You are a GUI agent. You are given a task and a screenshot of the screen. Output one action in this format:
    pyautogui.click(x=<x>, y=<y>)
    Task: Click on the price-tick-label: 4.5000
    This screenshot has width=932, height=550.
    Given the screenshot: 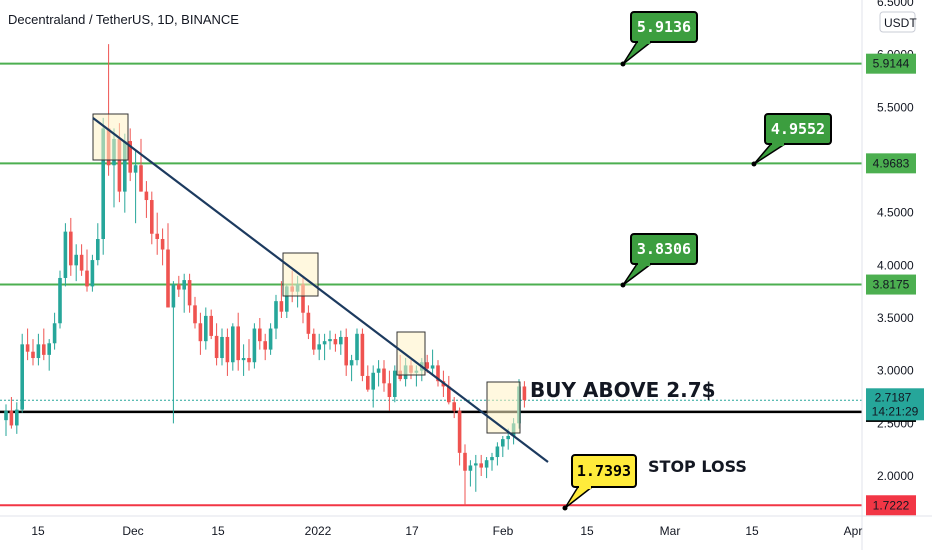 What is the action you would take?
    pyautogui.click(x=895, y=213)
    